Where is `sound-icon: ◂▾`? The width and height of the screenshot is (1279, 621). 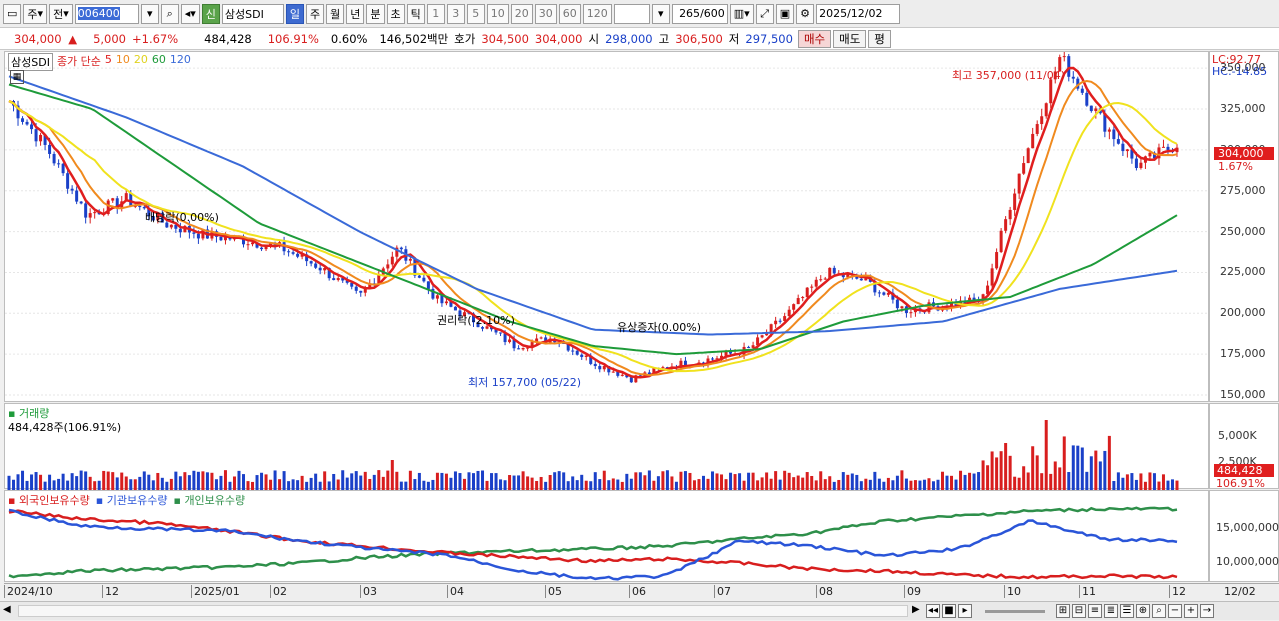 sound-icon: ◂▾ is located at coordinates (190, 13).